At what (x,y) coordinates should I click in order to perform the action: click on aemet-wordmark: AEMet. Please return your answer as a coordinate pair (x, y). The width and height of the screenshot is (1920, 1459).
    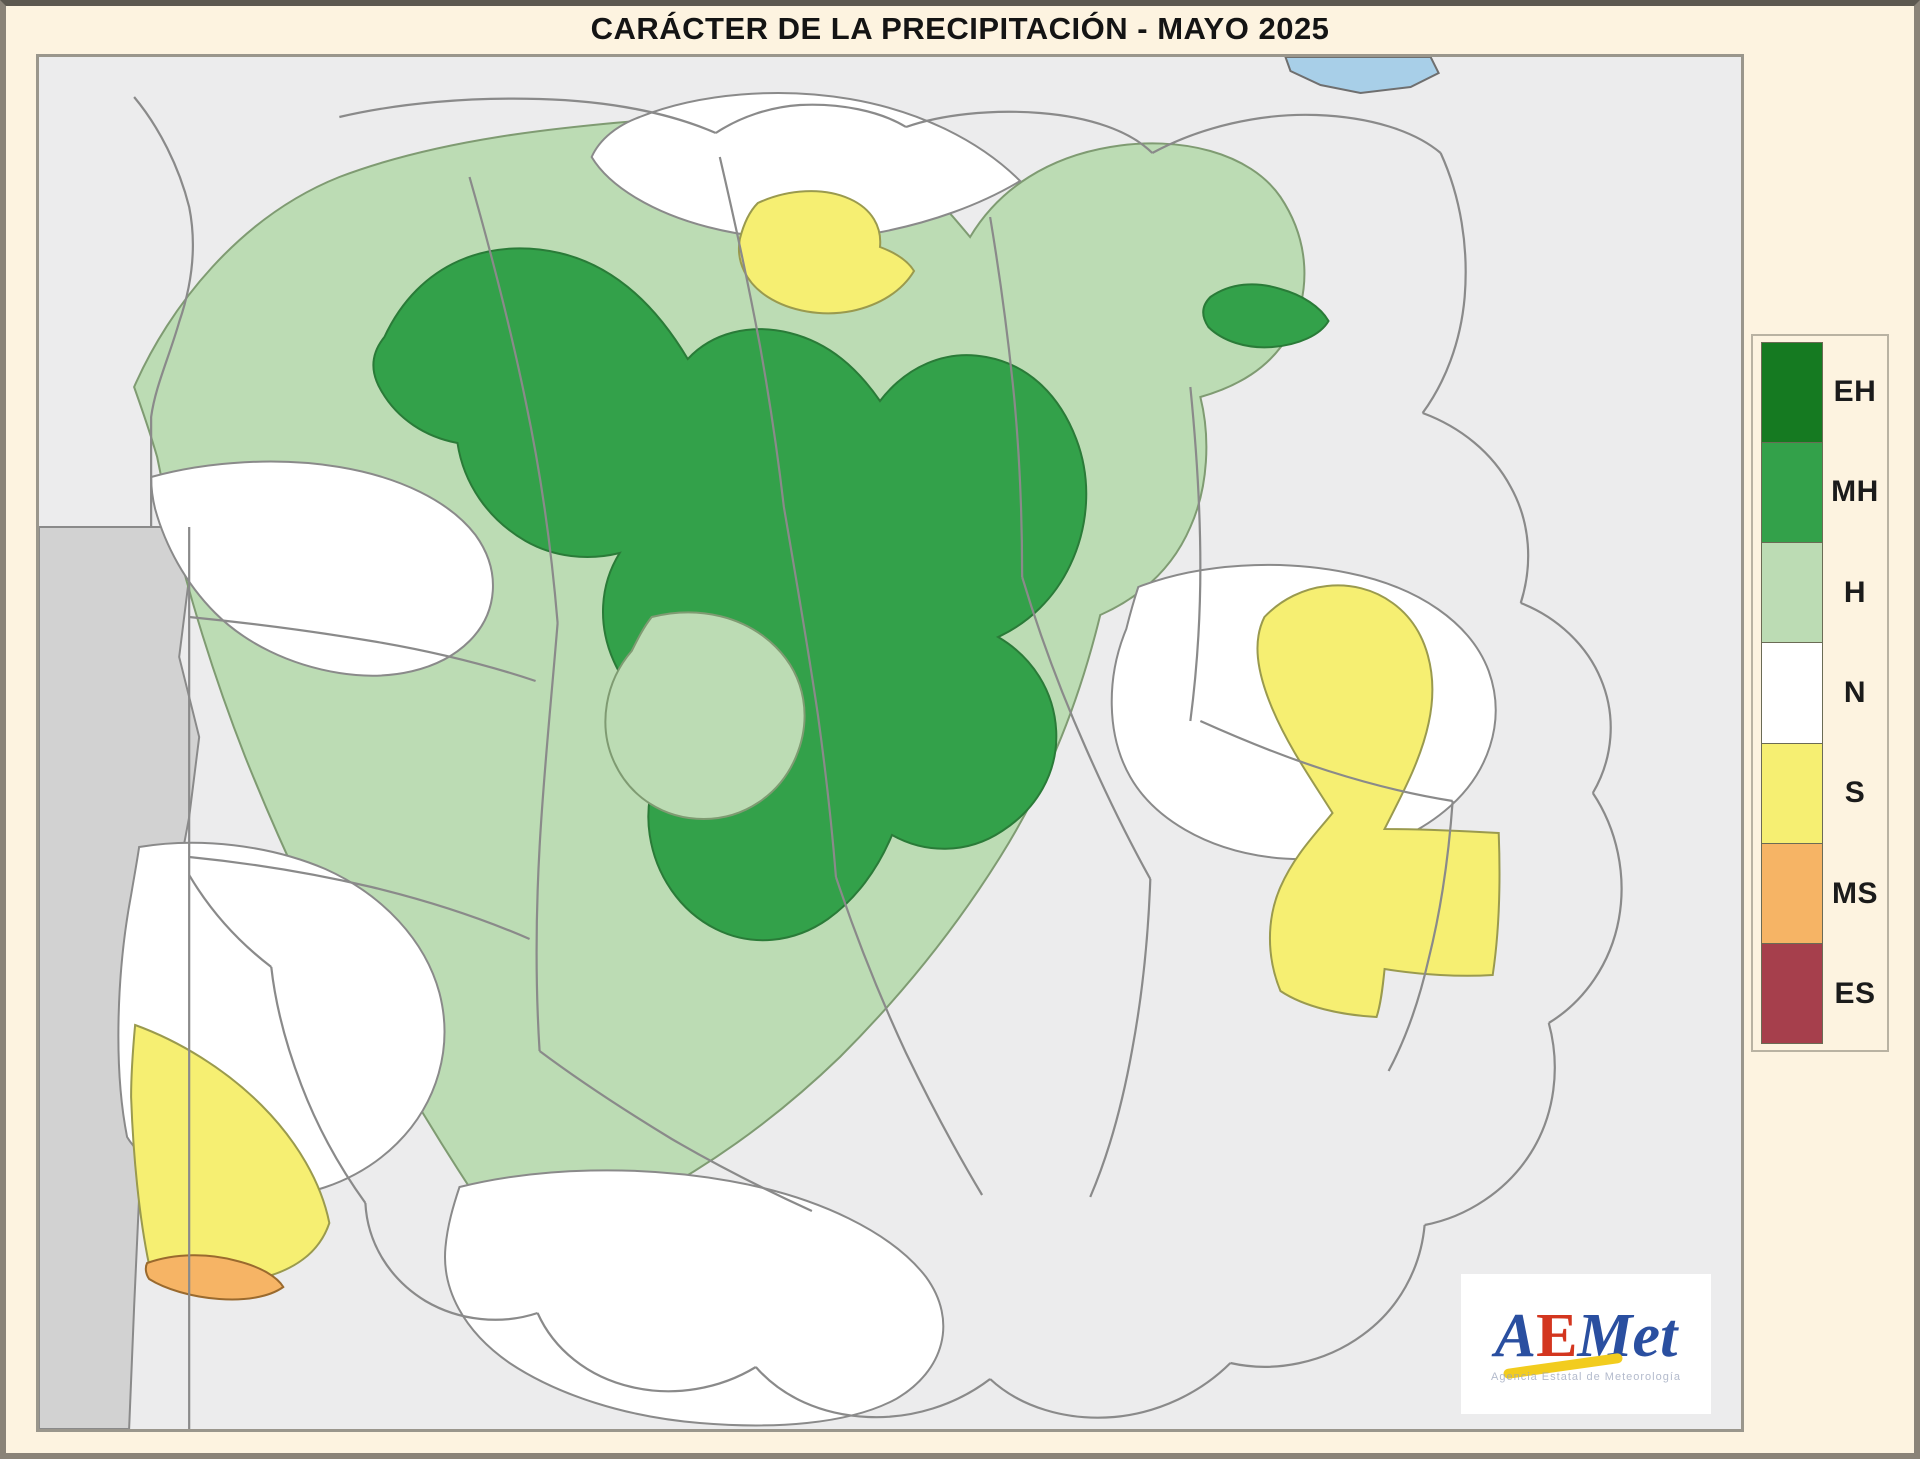
    Looking at the image, I should click on (1585, 1341).